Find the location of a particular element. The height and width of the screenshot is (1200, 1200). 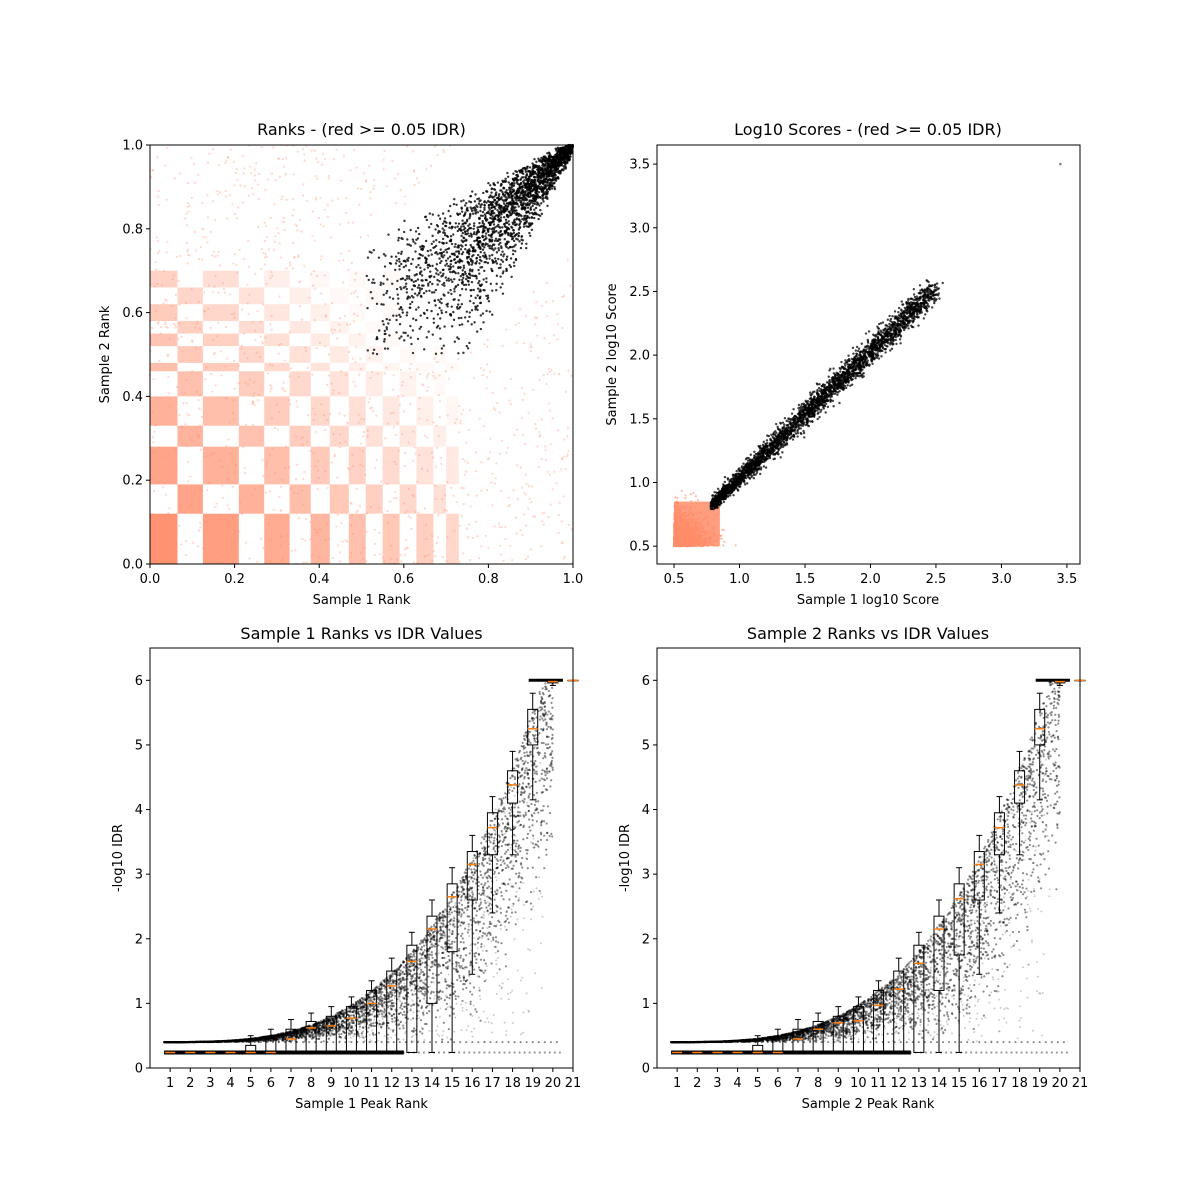

ranks-xtick-label: 1.0 is located at coordinates (573, 579).